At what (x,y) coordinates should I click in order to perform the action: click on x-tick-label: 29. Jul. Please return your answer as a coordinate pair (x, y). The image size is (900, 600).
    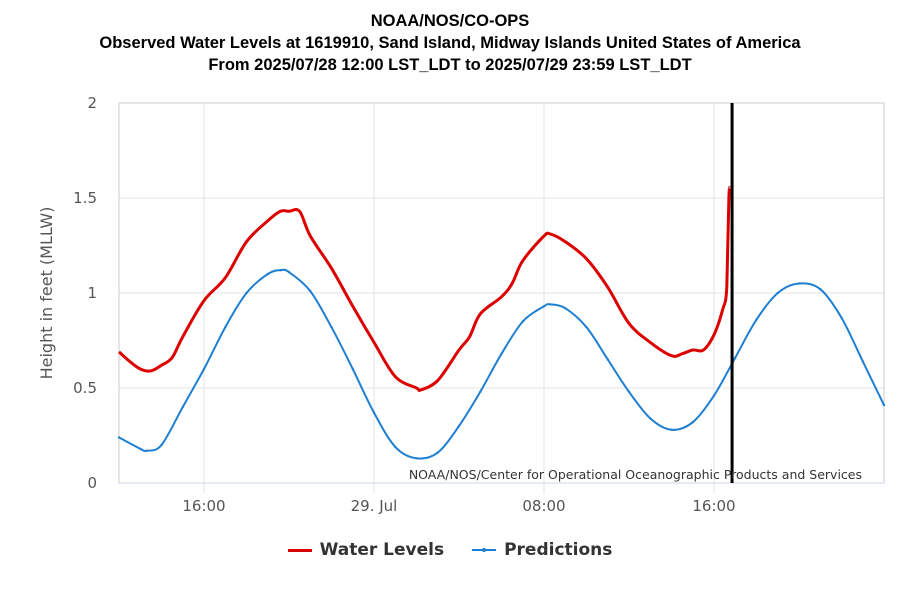
    Looking at the image, I should click on (374, 506).